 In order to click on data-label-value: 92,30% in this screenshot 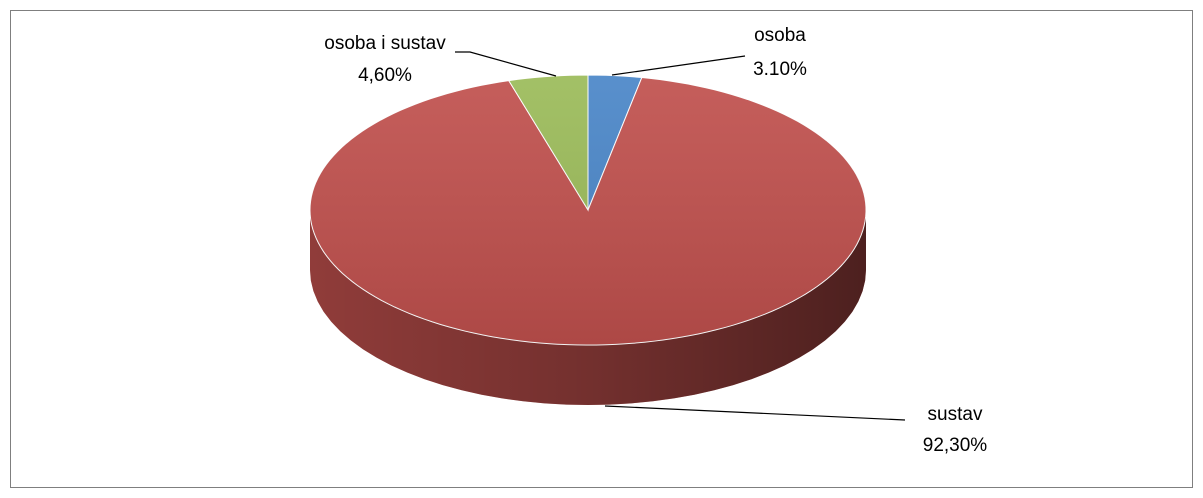, I will do `click(955, 445)`.